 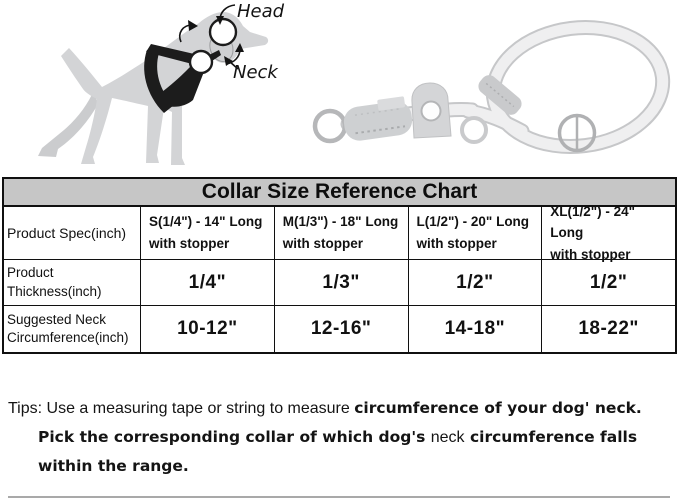 What do you see at coordinates (551, 437) in the screenshot?
I see `tips-line2-bold-b: circumference falls` at bounding box center [551, 437].